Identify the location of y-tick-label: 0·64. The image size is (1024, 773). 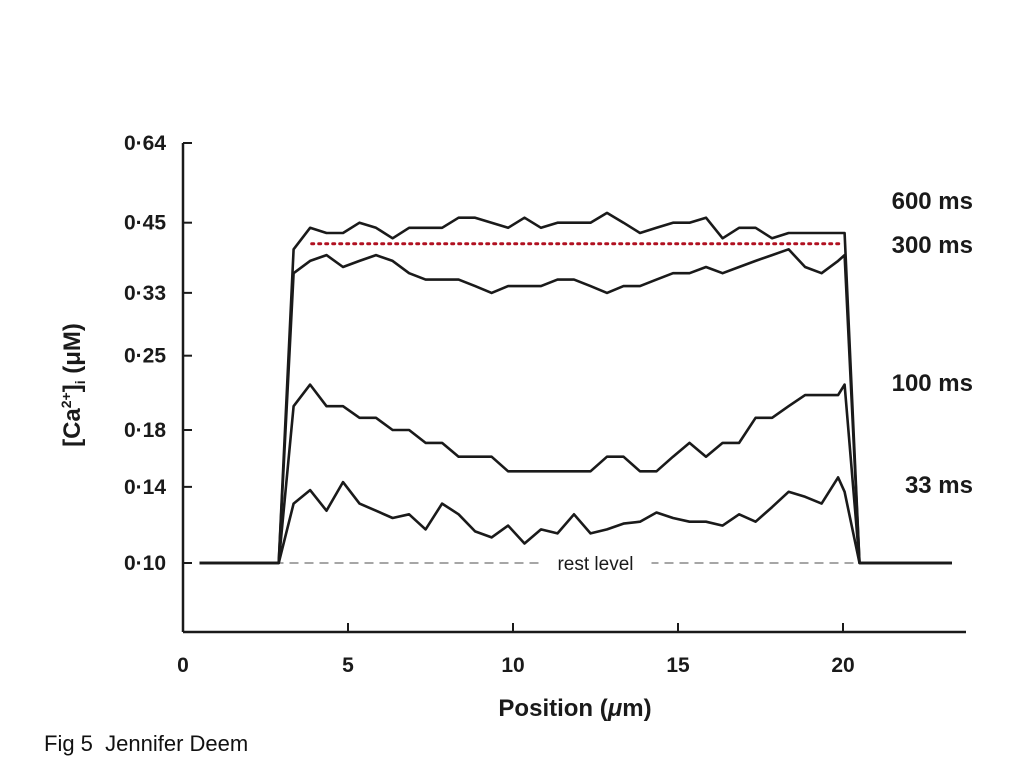
(145, 143).